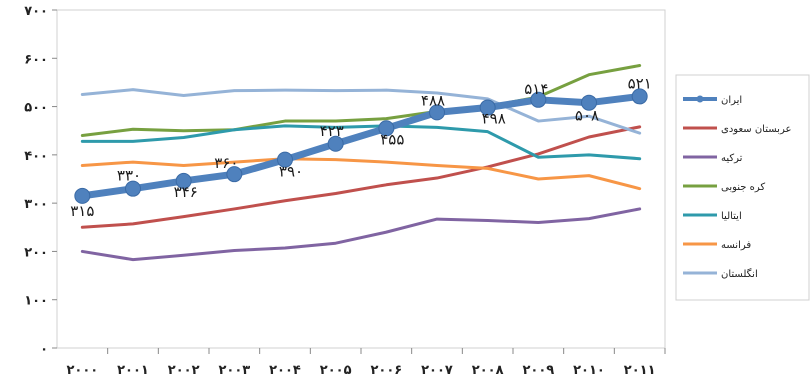  I want to click on x-tick-label: ۲۰۱۱, so click(640, 370).